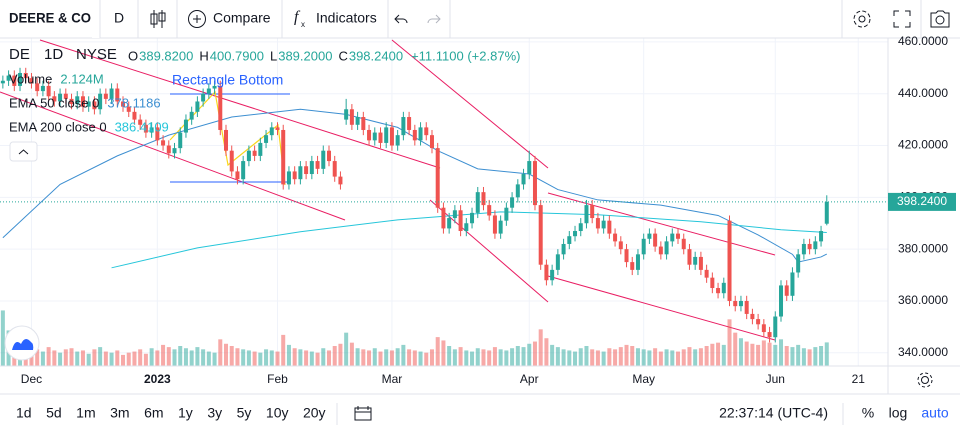 The width and height of the screenshot is (960, 433). Describe the element at coordinates (862, 19) in the screenshot. I see `settings-button` at that location.